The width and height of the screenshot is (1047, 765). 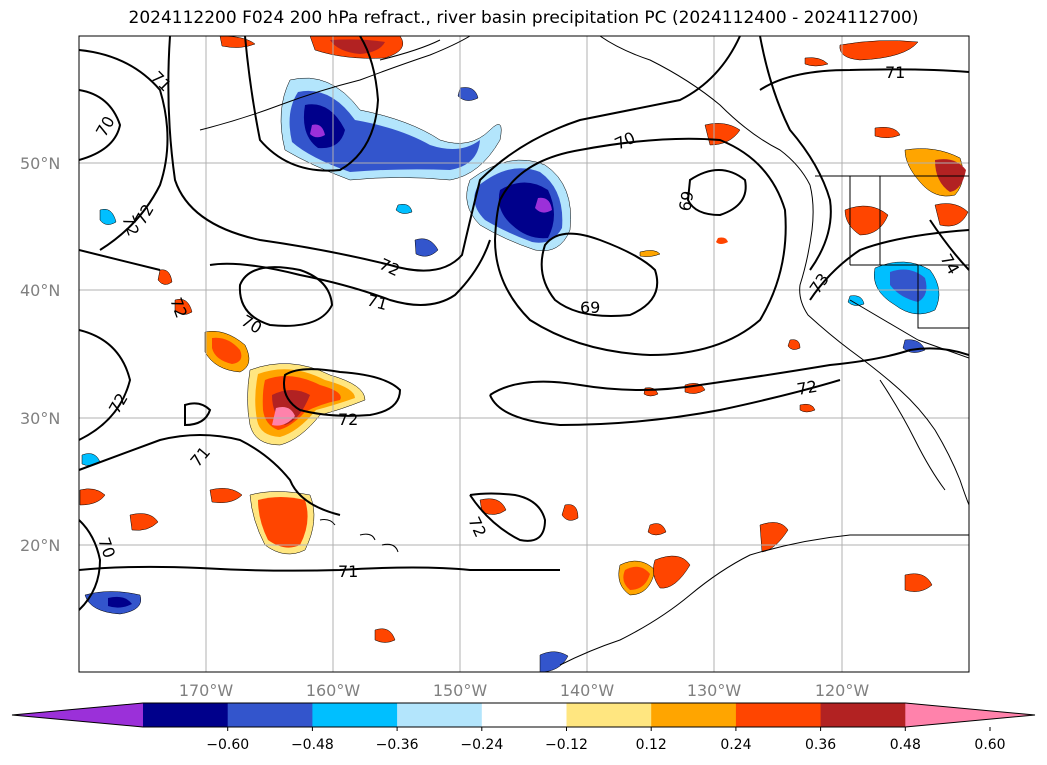 I want to click on alaska-peninsula, so click(x=410, y=50).